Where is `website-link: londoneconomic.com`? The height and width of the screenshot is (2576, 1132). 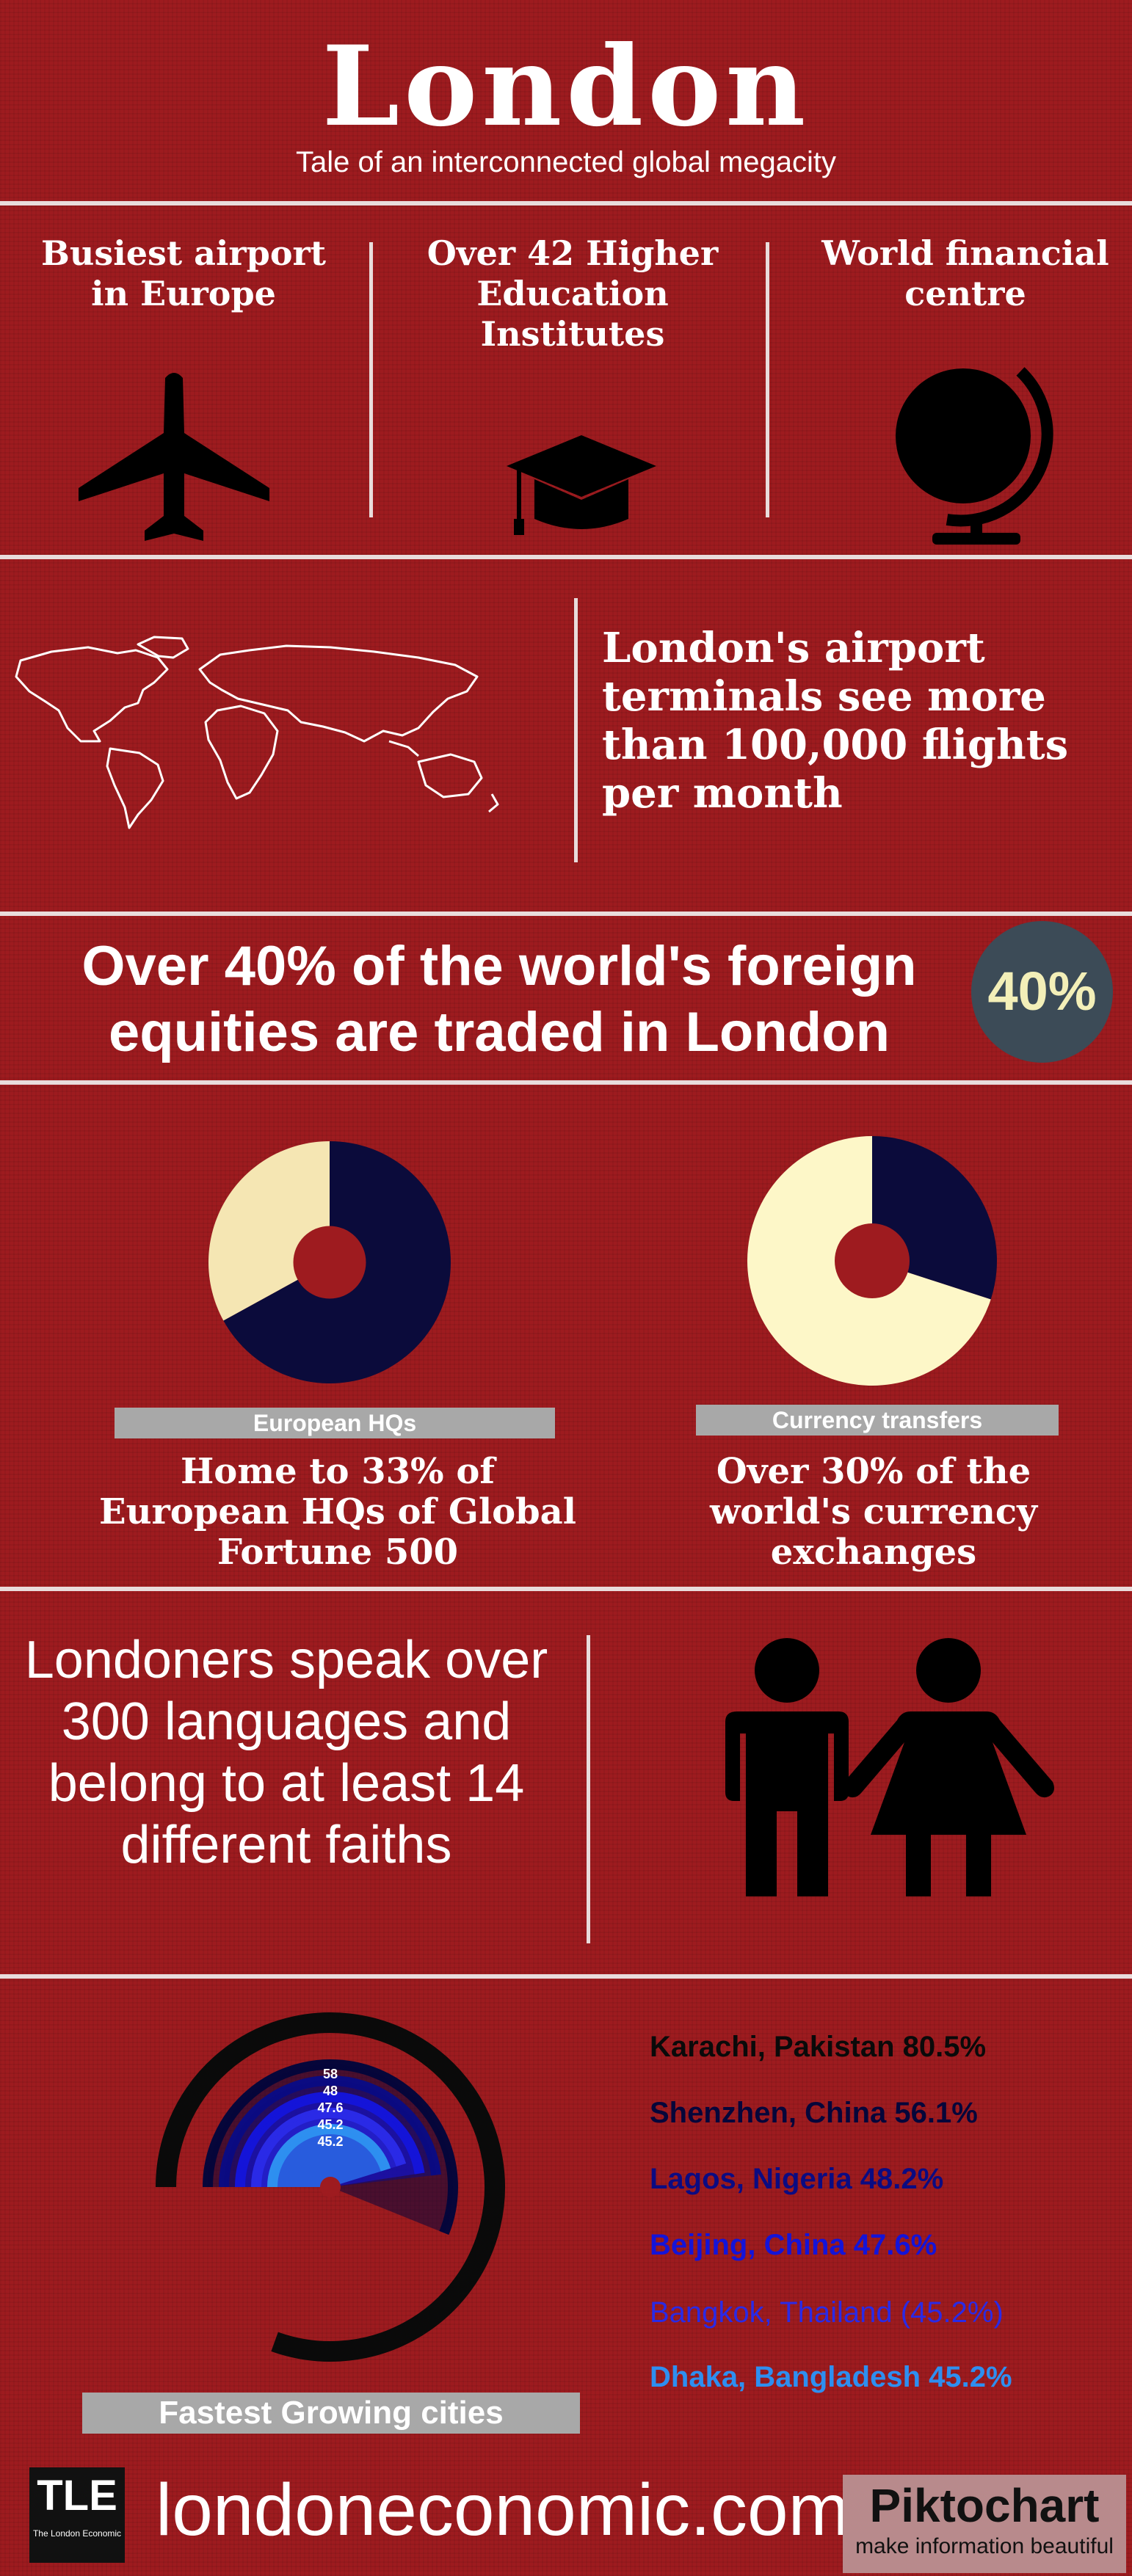 website-link: londoneconomic.com is located at coordinates (502, 2510).